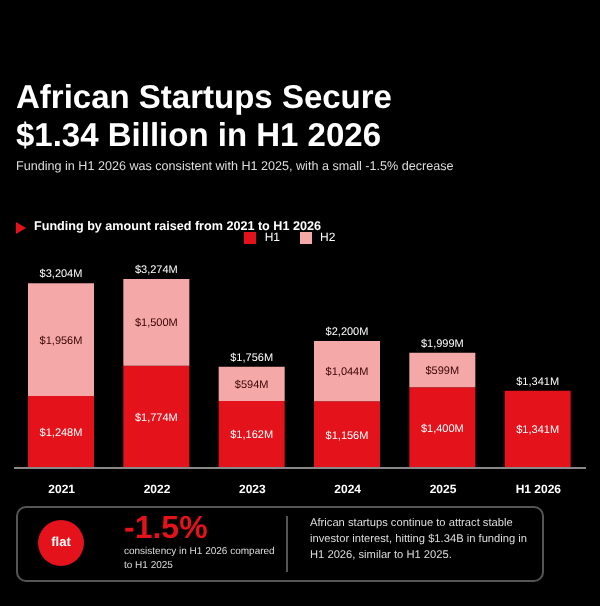 Image resolution: width=600 pixels, height=606 pixels. Describe the element at coordinates (166, 529) in the screenshot. I see `text: -1.5%` at that location.